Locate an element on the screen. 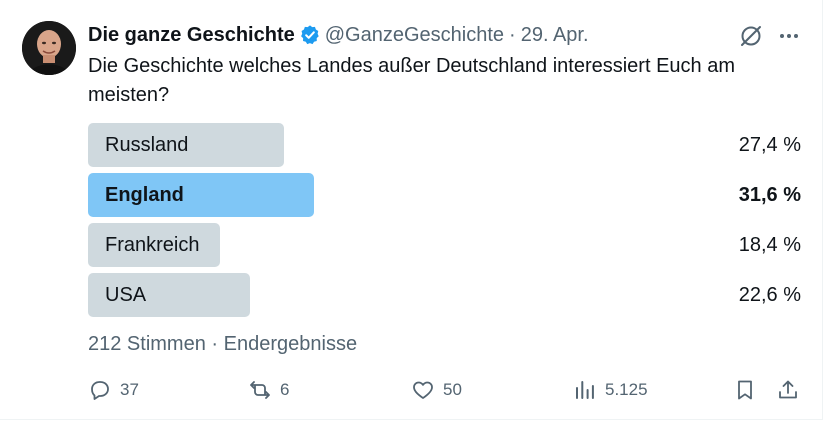 This screenshot has width=833, height=427. bookmark-icon is located at coordinates (745, 390).